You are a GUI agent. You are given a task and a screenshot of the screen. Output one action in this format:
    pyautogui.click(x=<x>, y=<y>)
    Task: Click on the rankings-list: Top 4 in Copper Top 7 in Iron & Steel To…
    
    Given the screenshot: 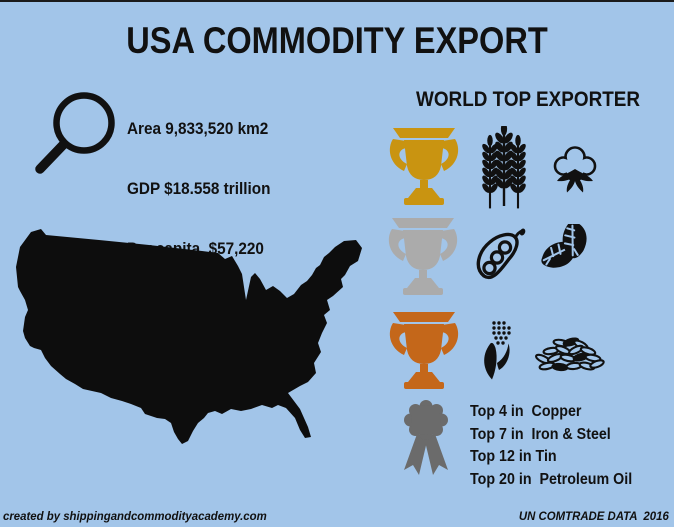 What is the action you would take?
    pyautogui.click(x=551, y=446)
    